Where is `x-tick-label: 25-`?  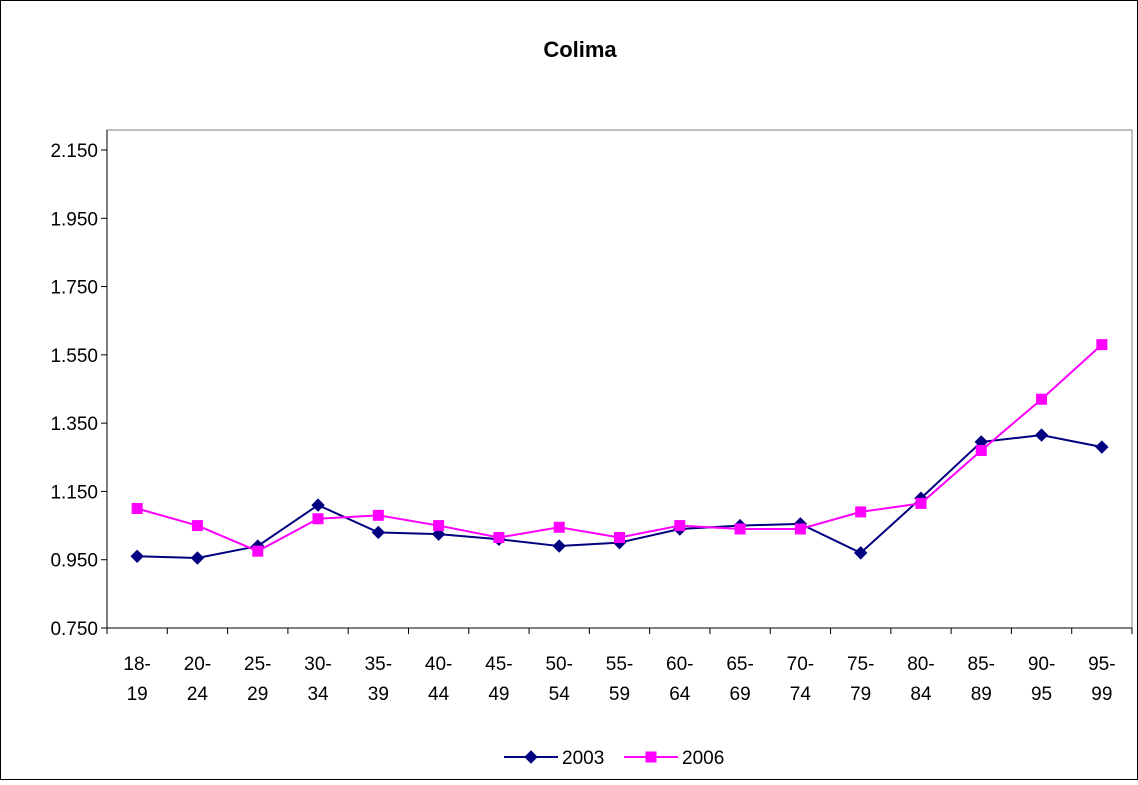 x-tick-label: 25- is located at coordinates (257, 664).